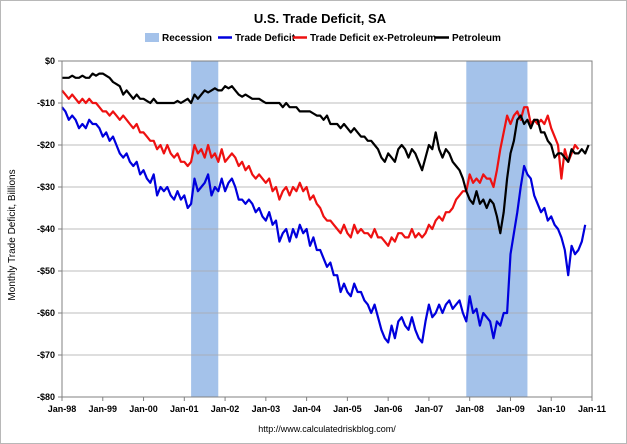  Describe the element at coordinates (46, 313) in the screenshot. I see `y-tick-label-6: -$60` at that location.